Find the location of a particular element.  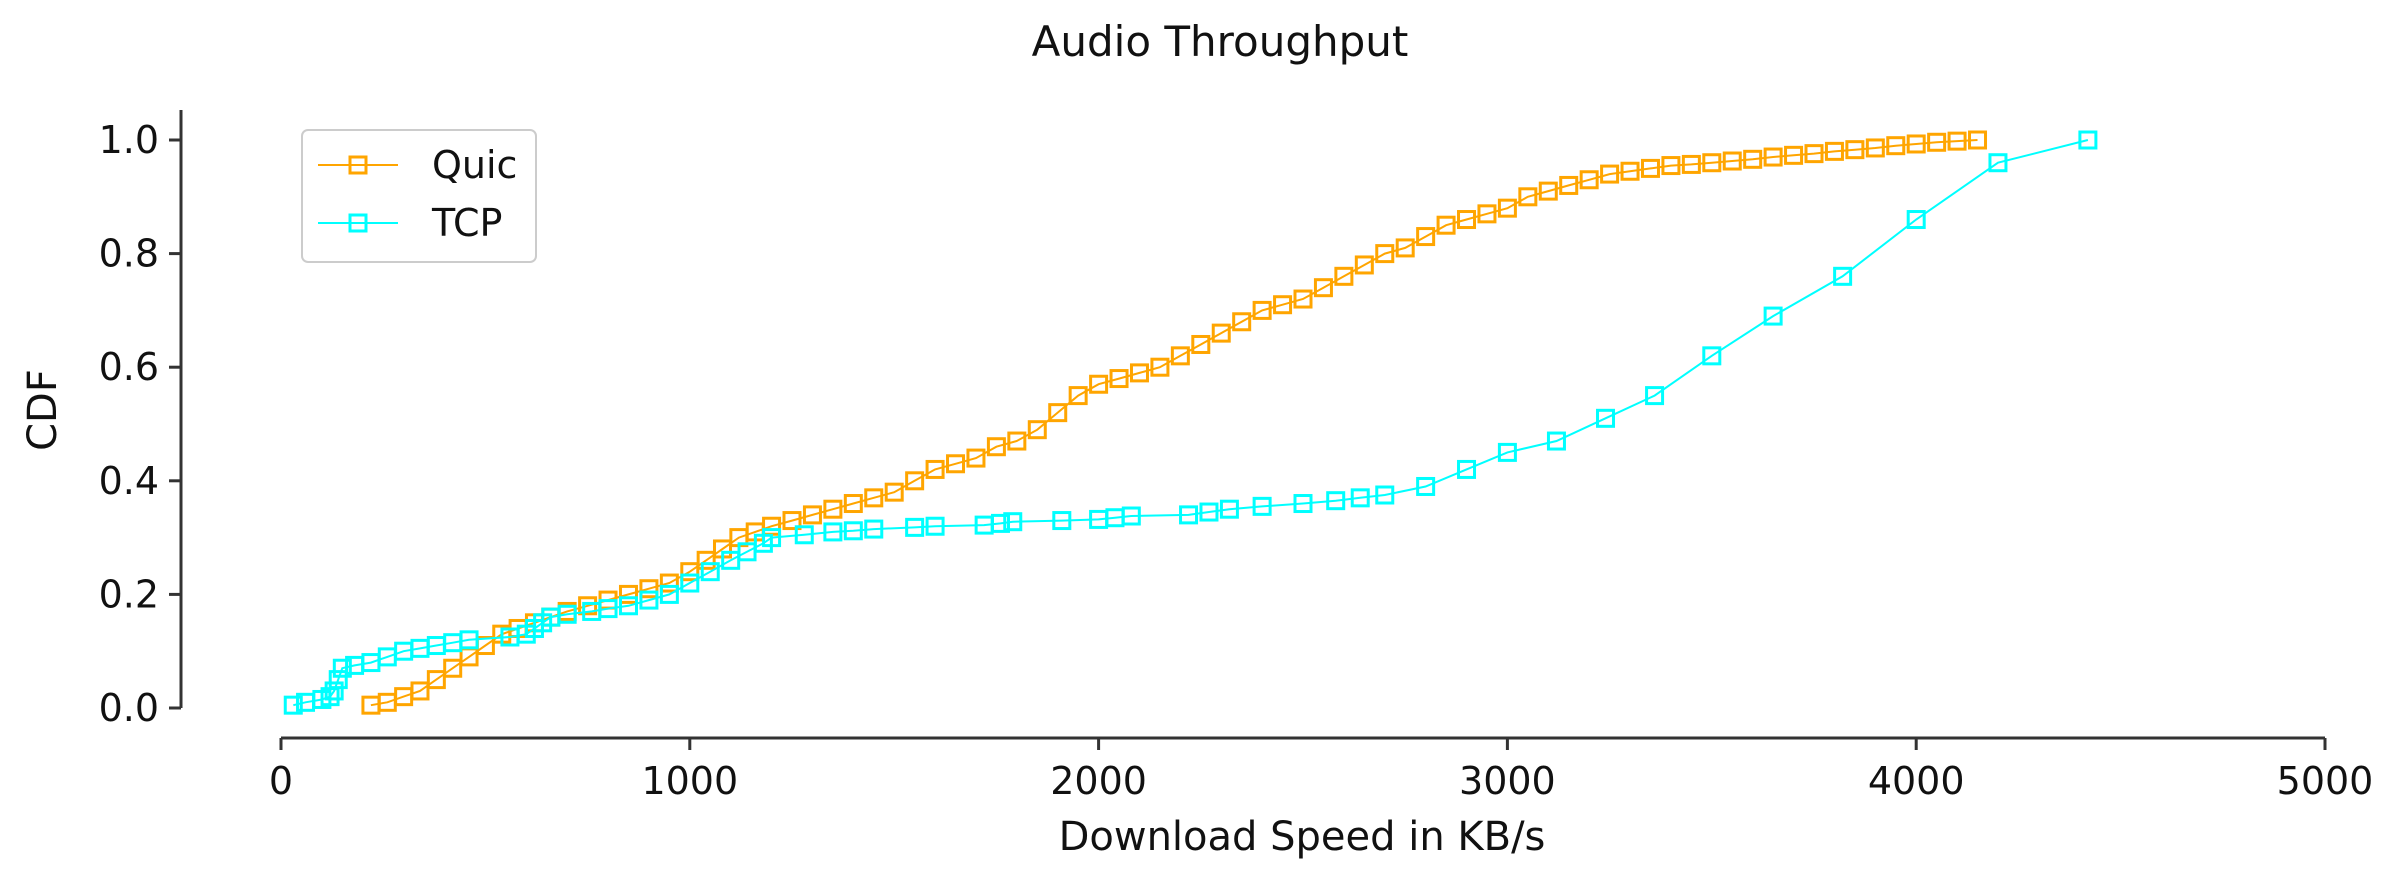

y-tick-label: 0.8 is located at coordinates (129, 254).